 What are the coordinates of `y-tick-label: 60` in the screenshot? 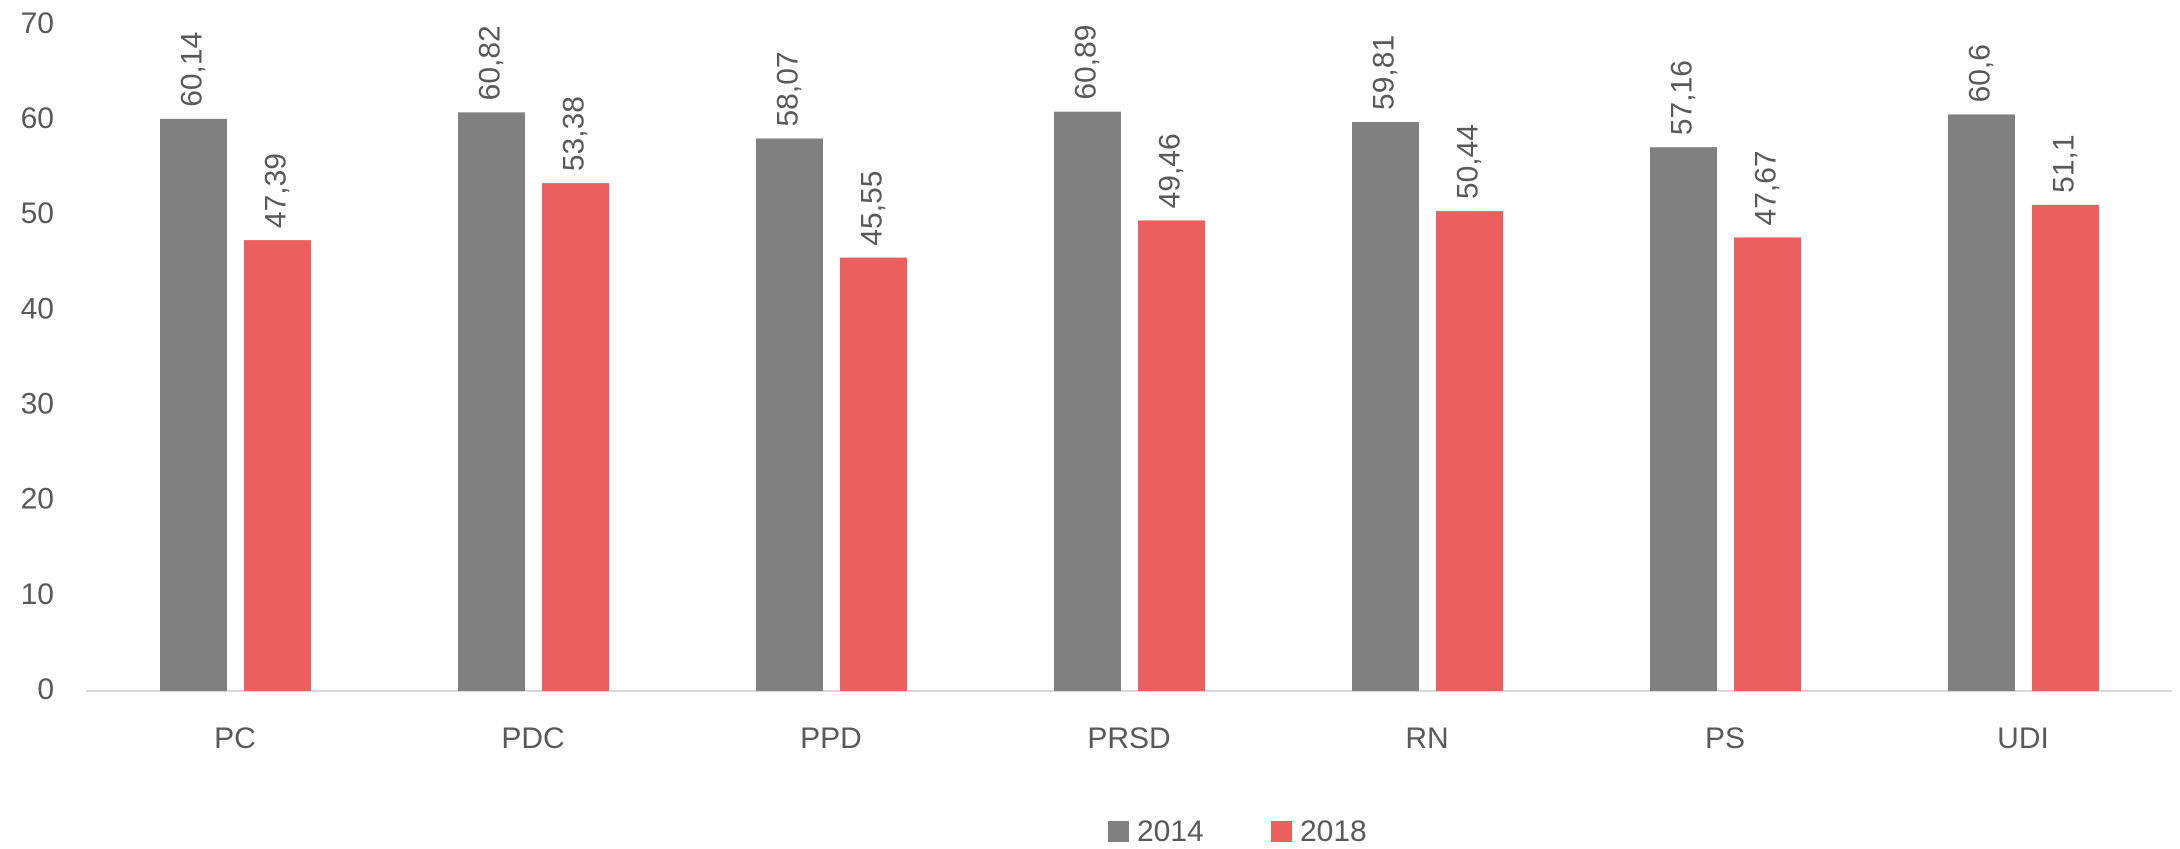 It's located at (37, 118).